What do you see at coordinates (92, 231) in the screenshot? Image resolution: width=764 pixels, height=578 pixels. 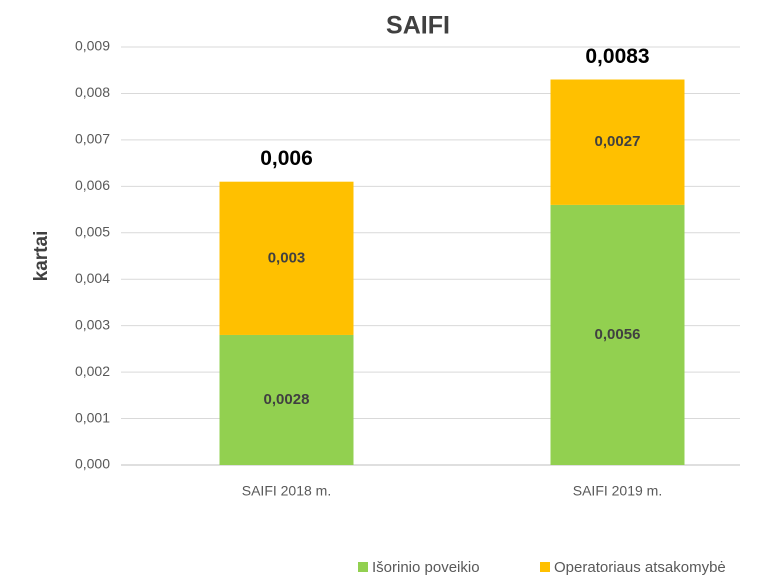 I see `y-tick-label: 0,005` at bounding box center [92, 231].